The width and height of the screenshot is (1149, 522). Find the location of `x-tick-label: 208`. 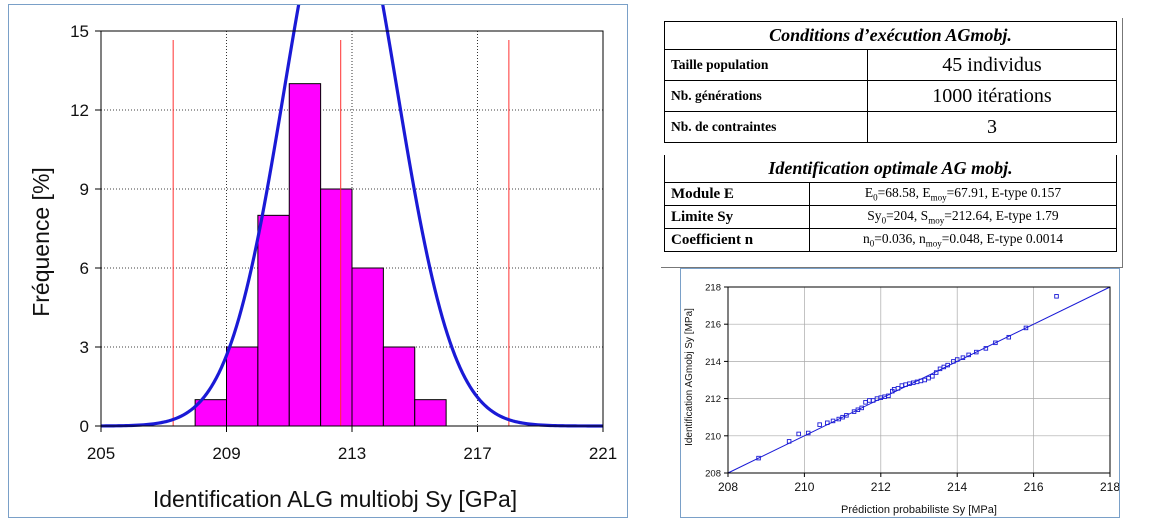

x-tick-label: 208 is located at coordinates (728, 487).